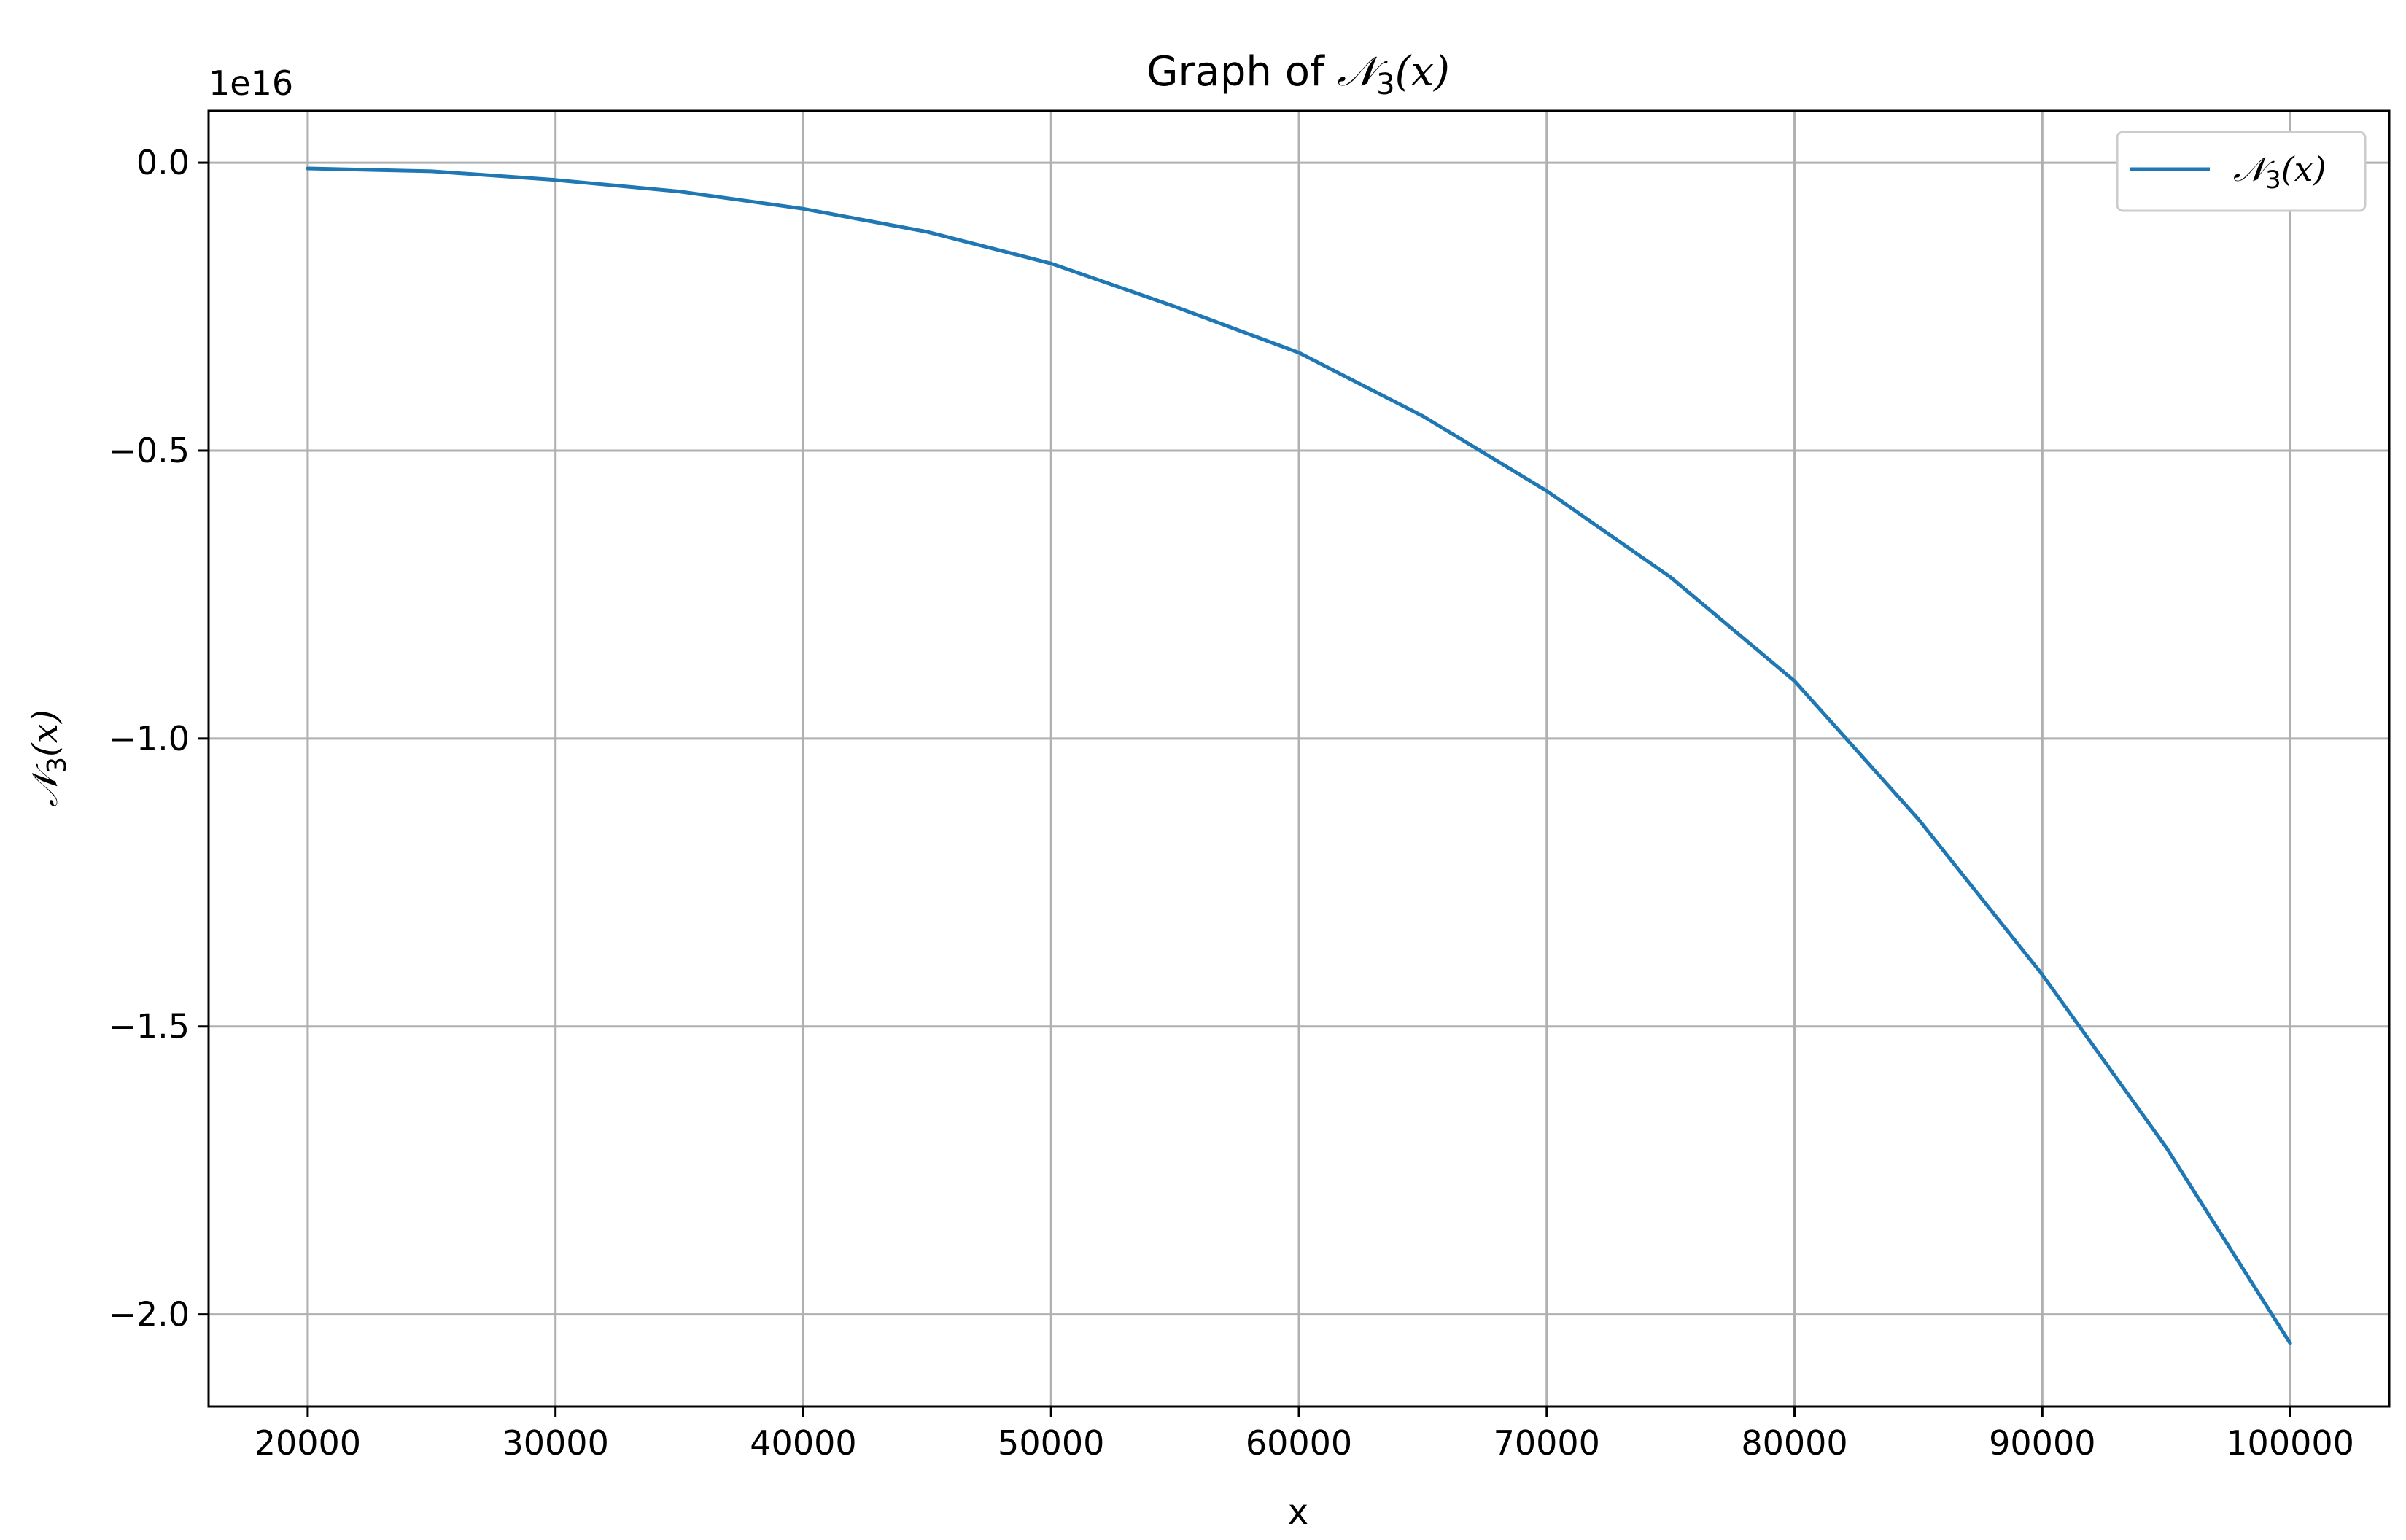 This screenshot has height=1540, width=2406. Describe the element at coordinates (1298, 74) in the screenshot. I see `chart-title: Graph of 𝒩3(x)` at that location.